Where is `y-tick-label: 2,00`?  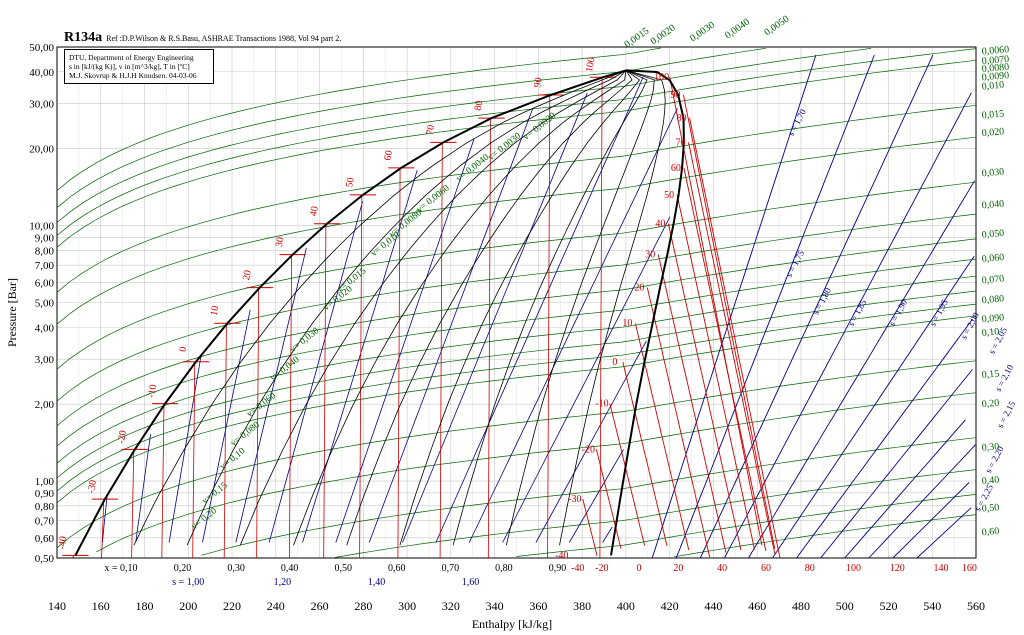 y-tick-label: 2,00 is located at coordinates (45, 405).